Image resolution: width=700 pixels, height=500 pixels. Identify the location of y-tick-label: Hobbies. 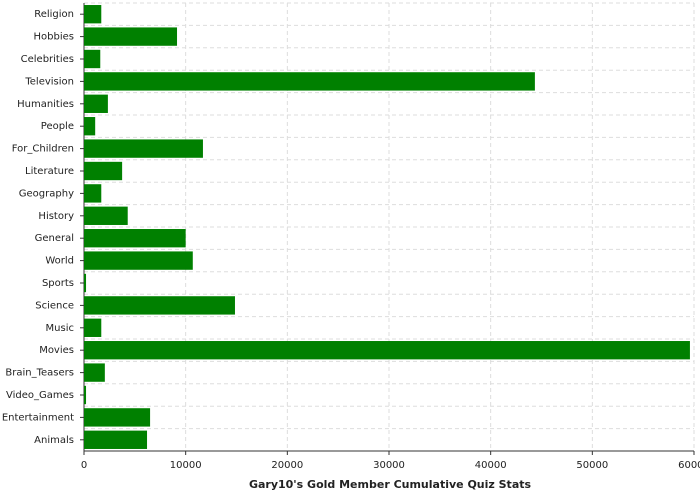
(54, 37).